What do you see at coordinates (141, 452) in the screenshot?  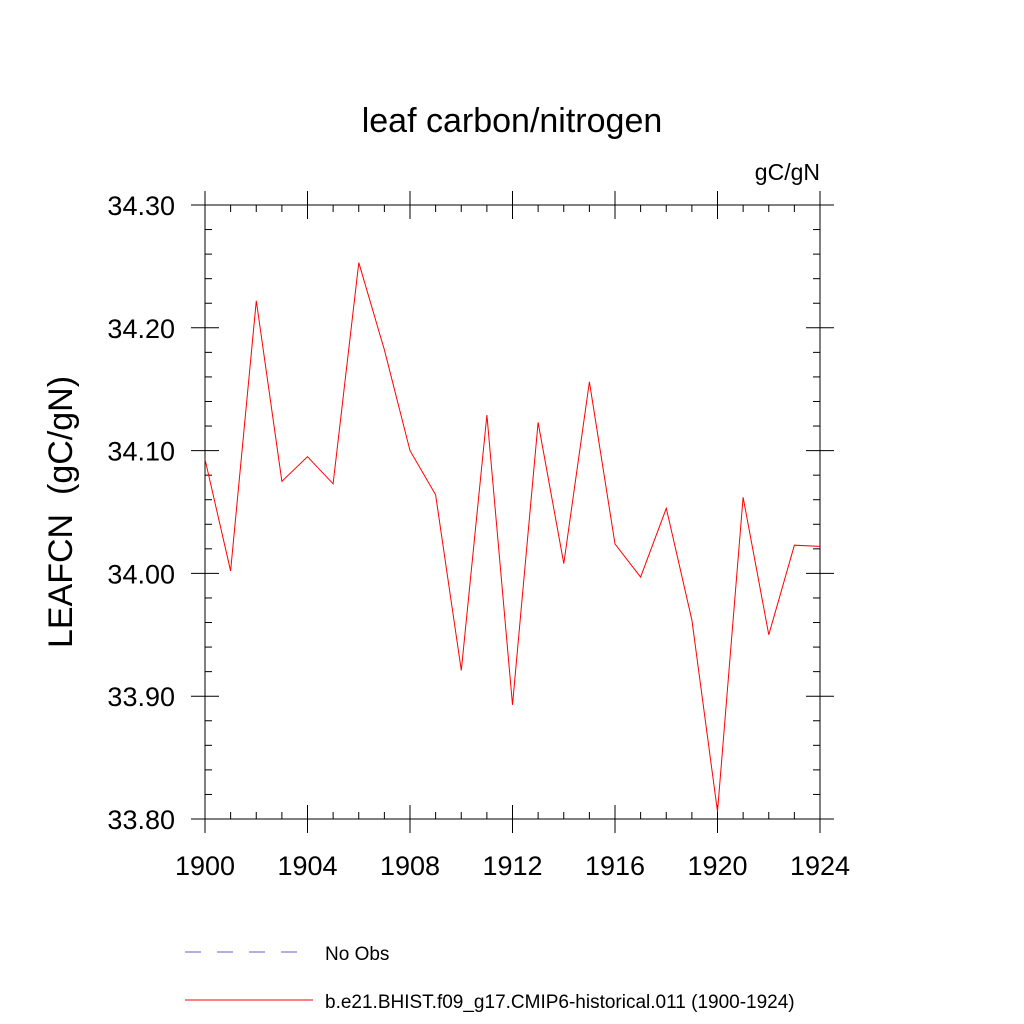 I see `y-tick-label: 34.10` at bounding box center [141, 452].